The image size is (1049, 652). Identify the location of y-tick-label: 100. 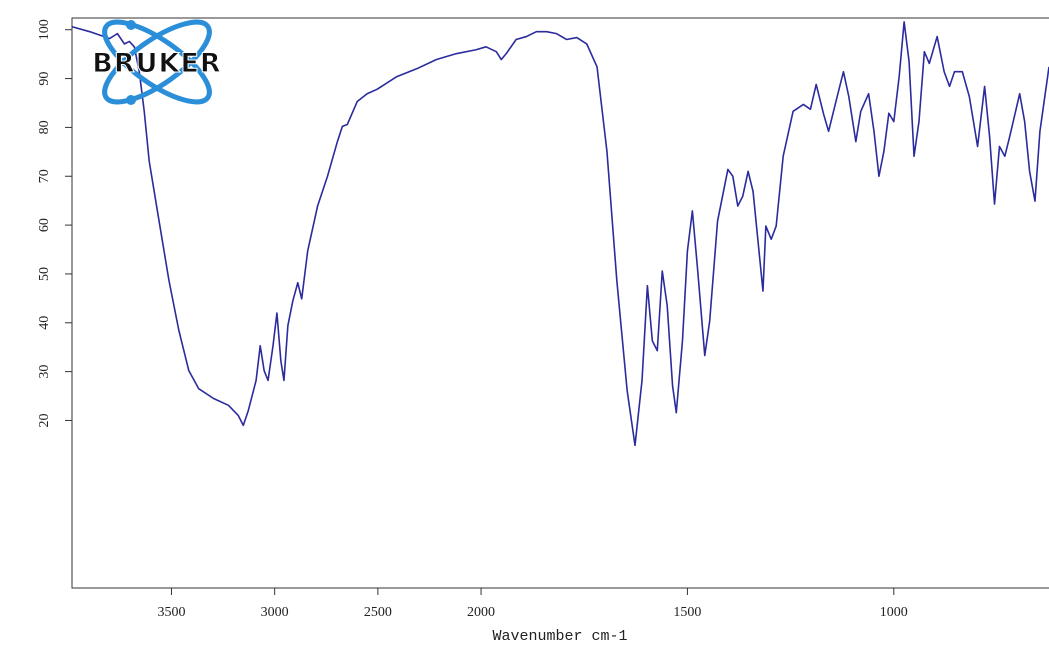
(44, 29).